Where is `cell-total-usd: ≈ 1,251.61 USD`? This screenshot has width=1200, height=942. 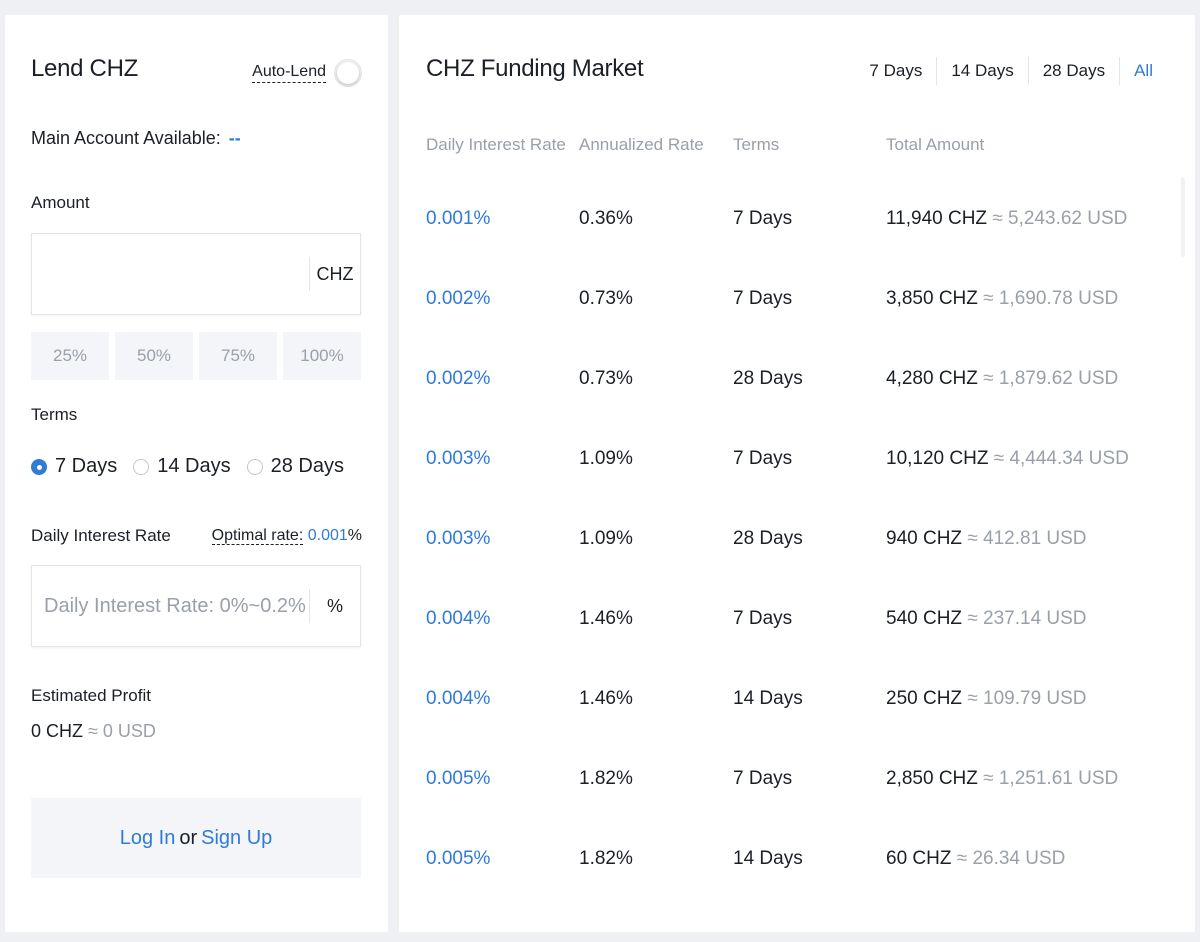
cell-total-usd: ≈ 1,251.61 USD is located at coordinates (1051, 778).